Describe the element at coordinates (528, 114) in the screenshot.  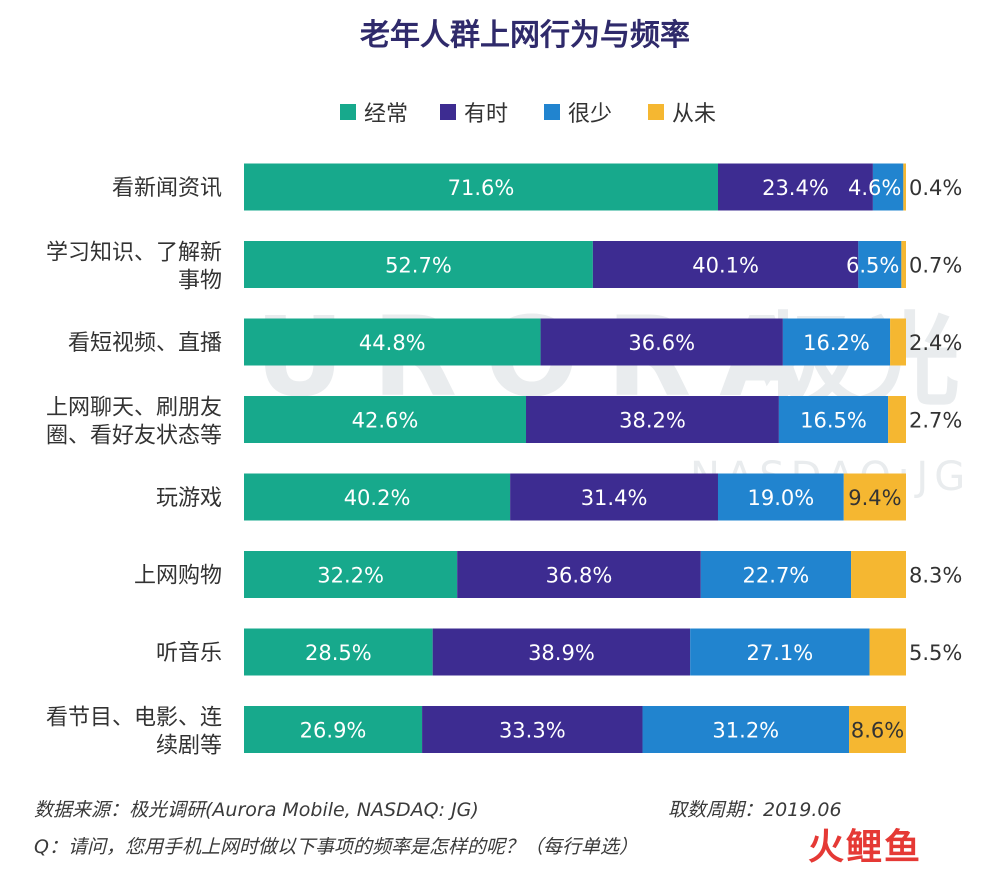
I see `chart-legend: 经常 有时 很少 从未` at that location.